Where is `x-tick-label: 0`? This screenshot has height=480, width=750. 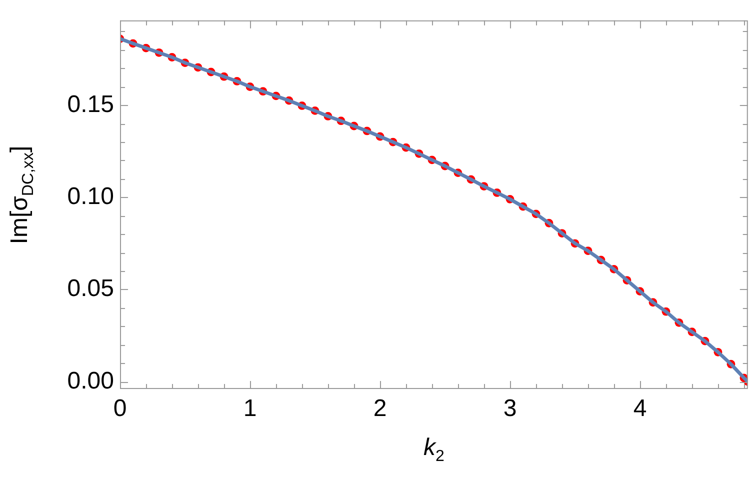 x-tick-label: 0 is located at coordinates (120, 408).